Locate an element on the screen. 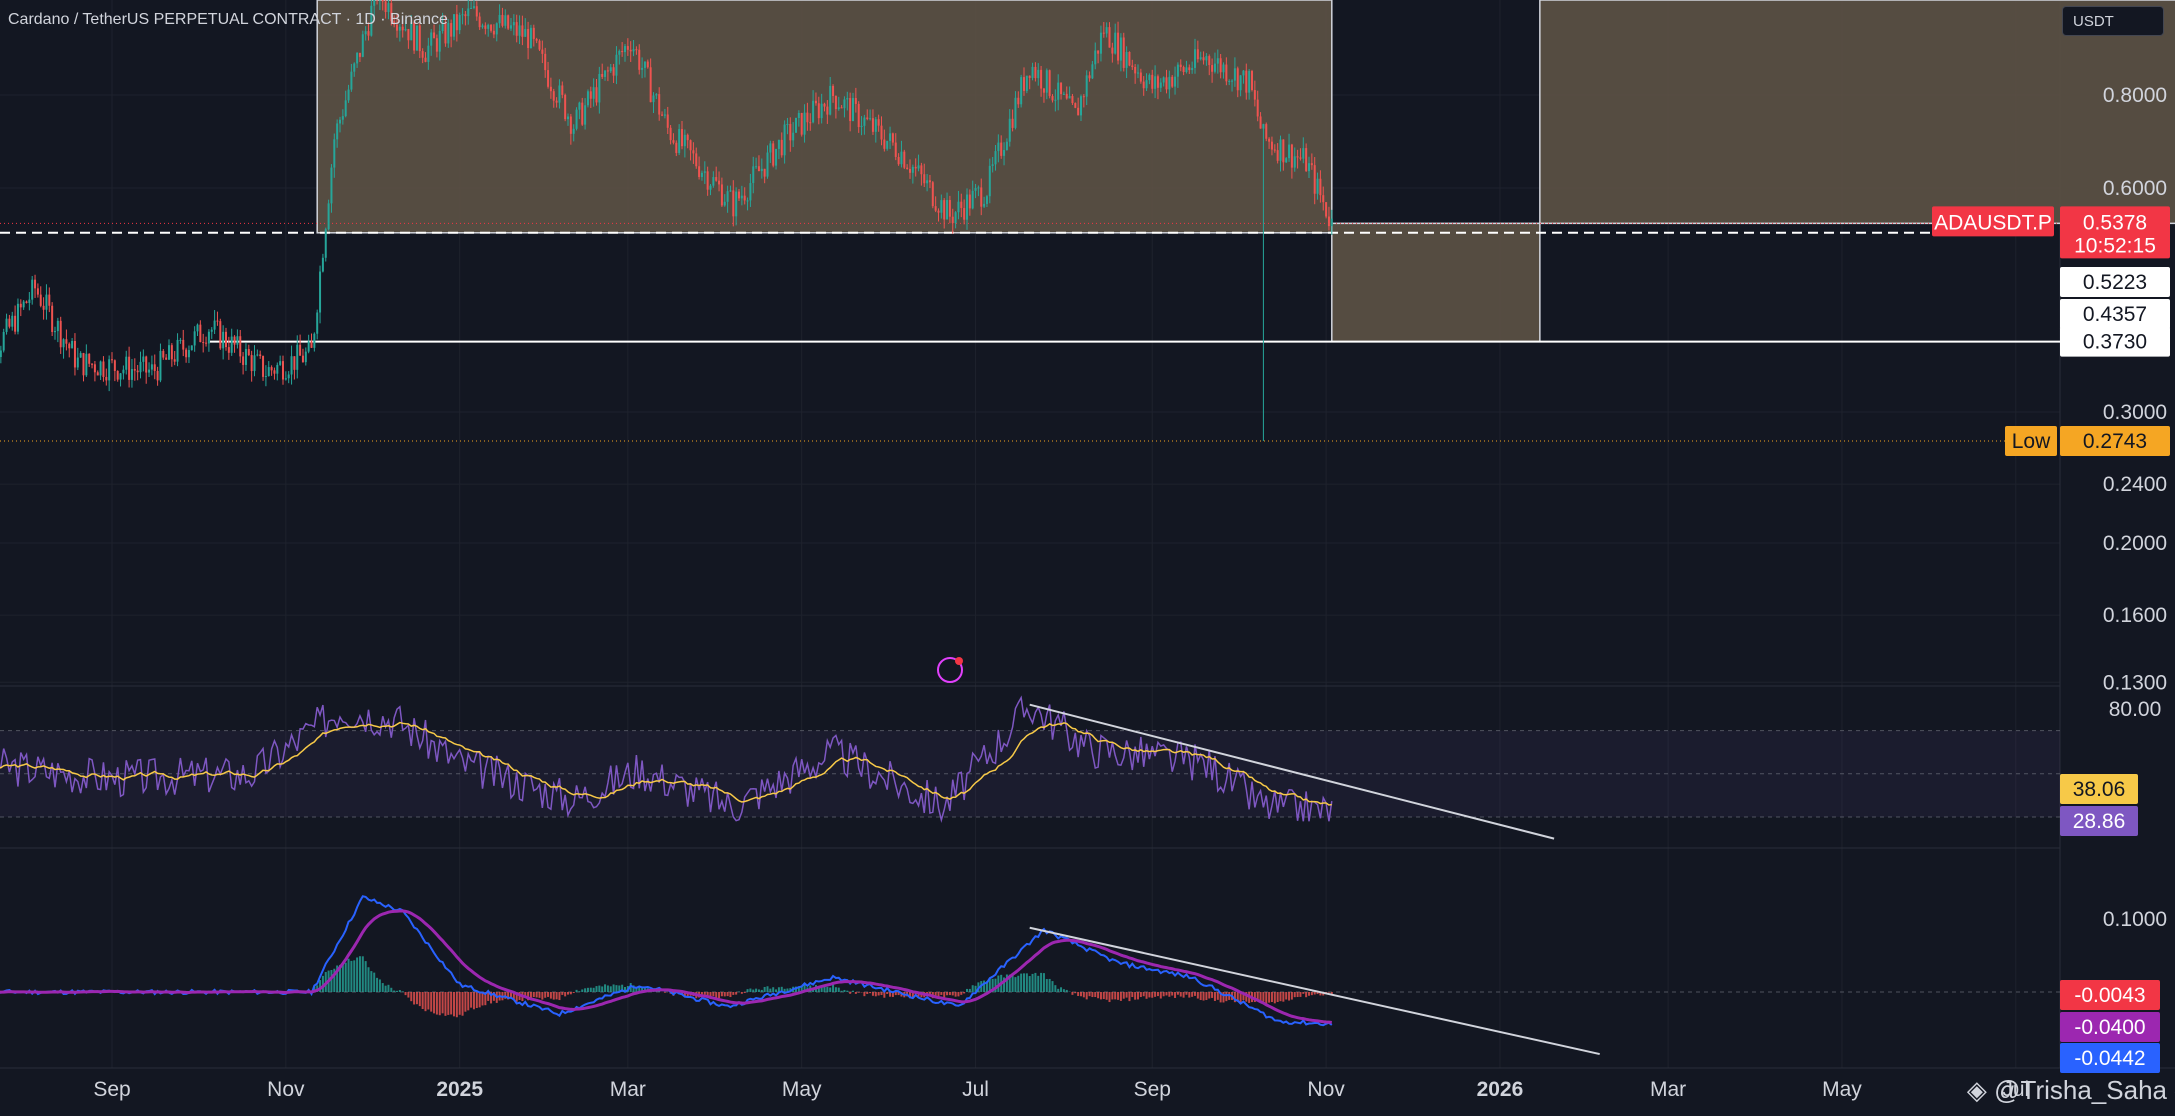  rsi-pane is located at coordinates (1030, 767).